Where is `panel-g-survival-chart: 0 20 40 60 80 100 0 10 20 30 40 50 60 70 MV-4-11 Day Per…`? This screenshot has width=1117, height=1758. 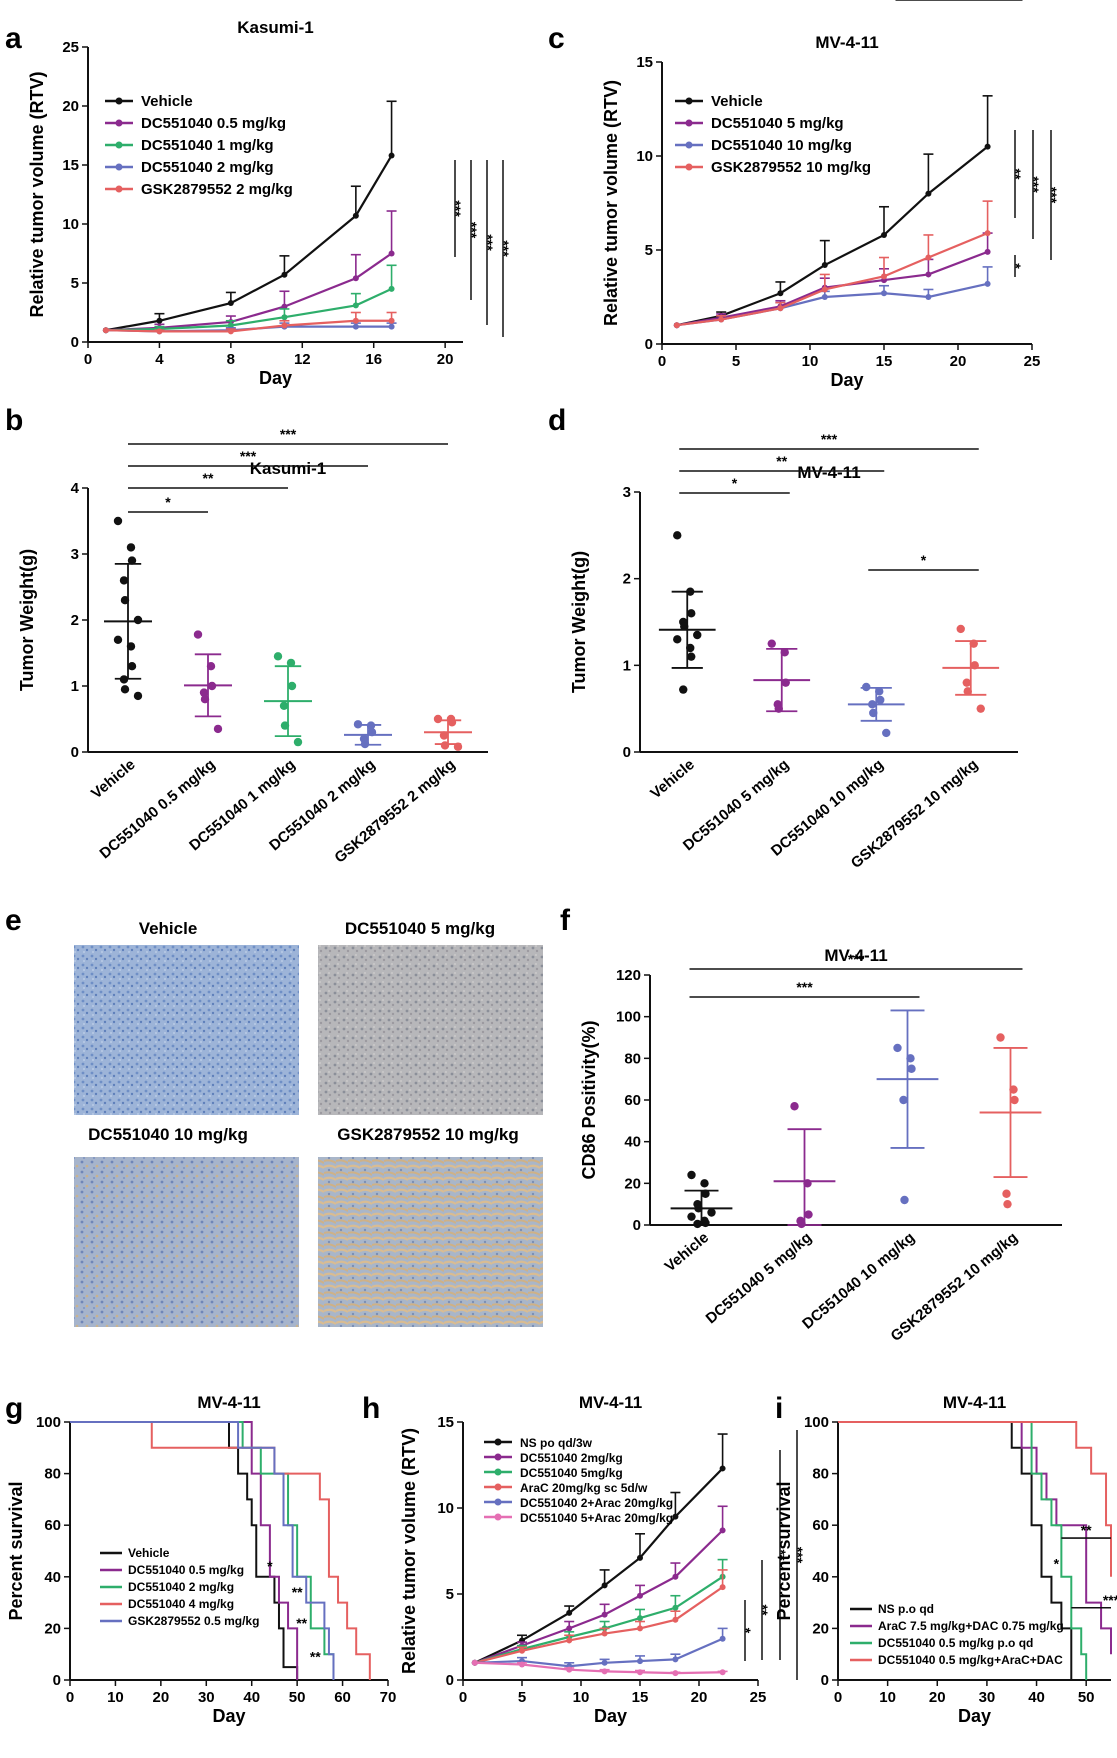
panel-g-survival-chart: 0 20 40 60 80 100 0 10 20 30 40 50 60 70 MV-4-11 Day Per… is located at coordinates (201, 1559).